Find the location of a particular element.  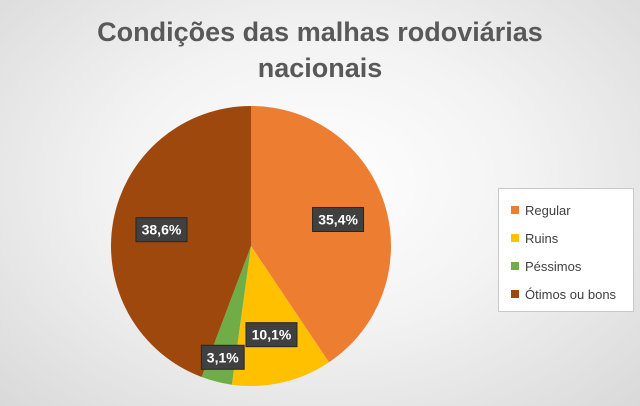

pie-slice-regular is located at coordinates (321, 234).